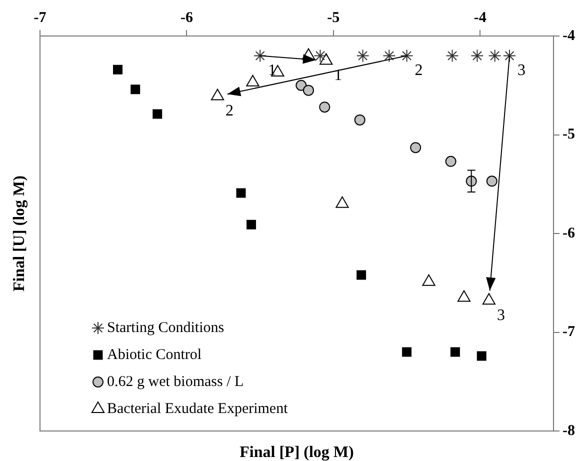 This screenshot has width=580, height=461. Describe the element at coordinates (198, 408) in the screenshot. I see `legend-label: Bacterial Exudate Experiment` at that location.